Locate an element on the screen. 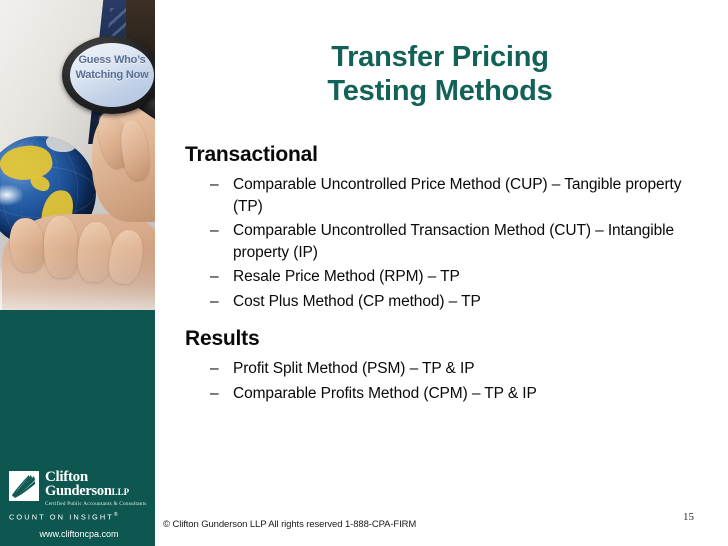 This screenshot has width=728, height=546. list-item: – Cost Plus Method (CP method) – TP is located at coordinates (435, 302).